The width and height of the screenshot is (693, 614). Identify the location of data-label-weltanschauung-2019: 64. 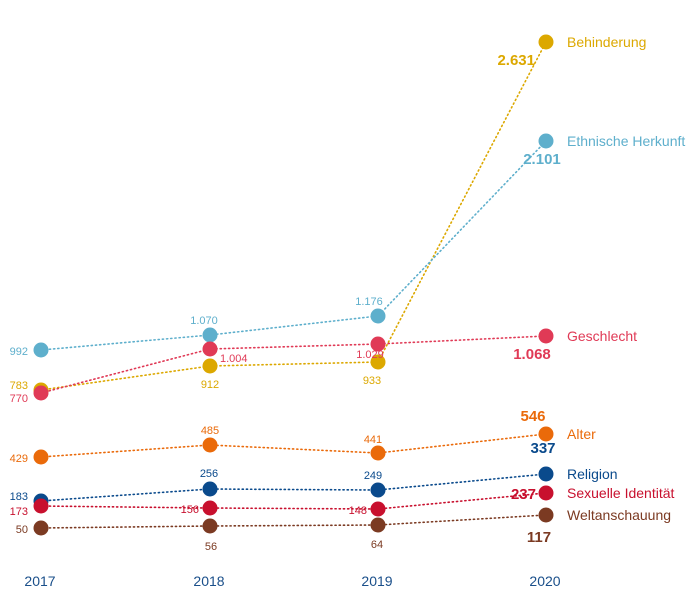
(377, 545).